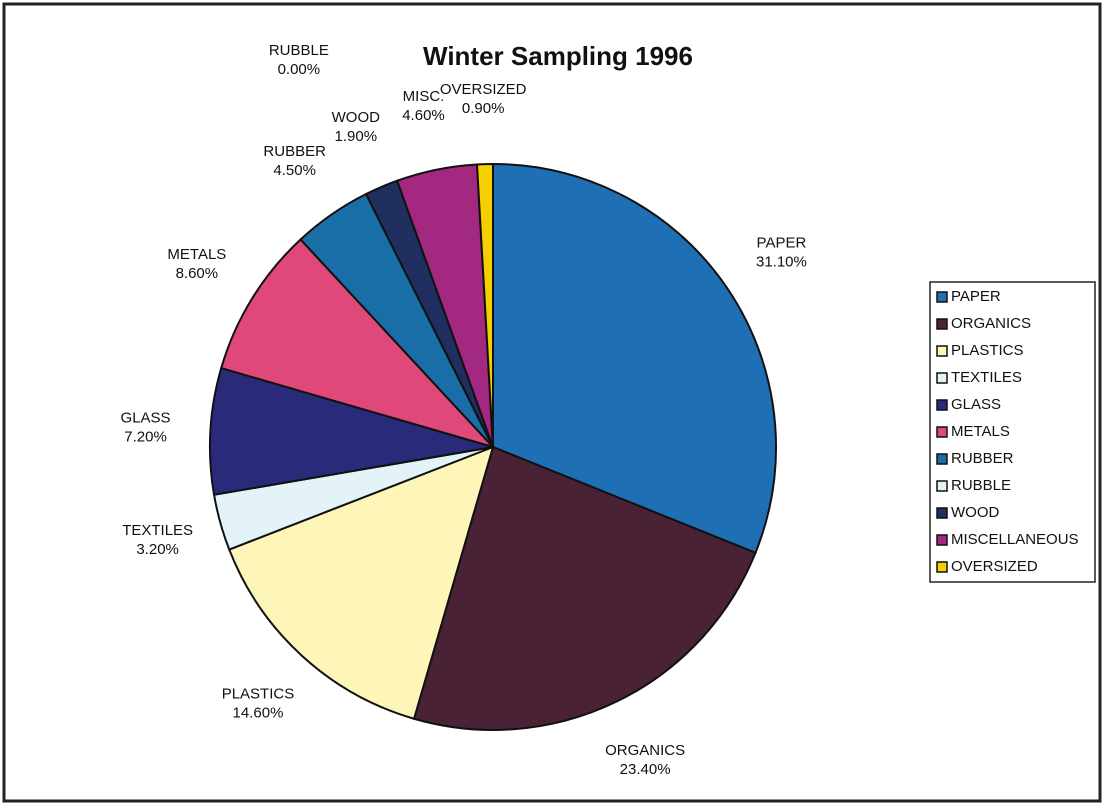 The width and height of the screenshot is (1104, 805). Describe the element at coordinates (975, 512) in the screenshot. I see `legend-label: WOOD` at that location.